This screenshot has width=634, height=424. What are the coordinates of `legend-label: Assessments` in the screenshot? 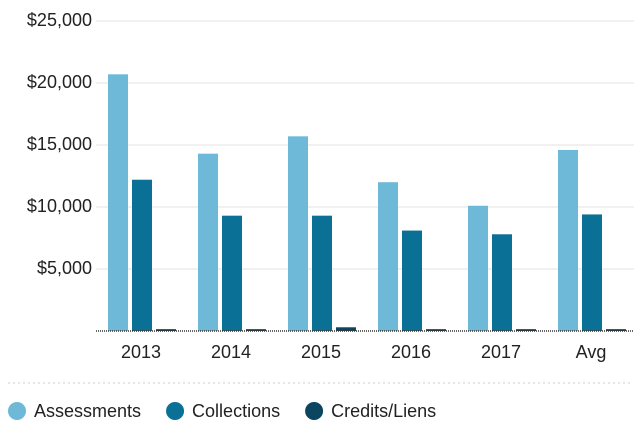 It's located at (87, 411).